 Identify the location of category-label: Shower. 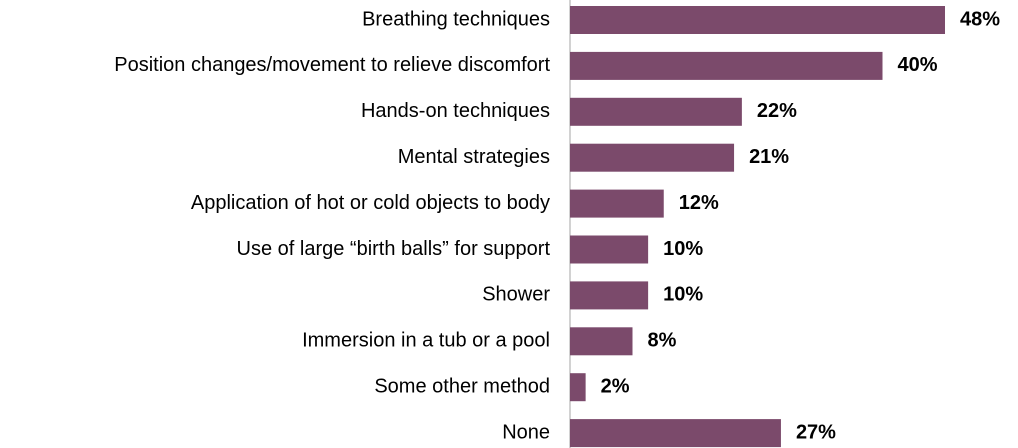
(516, 295).